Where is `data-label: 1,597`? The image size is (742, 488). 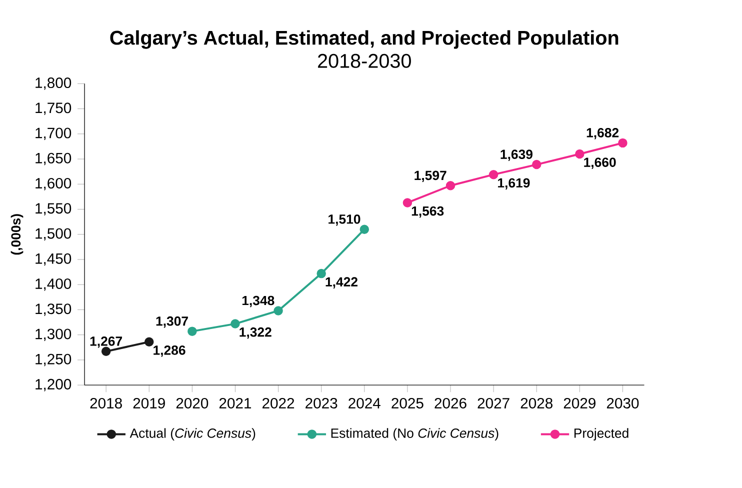 data-label: 1,597 is located at coordinates (430, 176).